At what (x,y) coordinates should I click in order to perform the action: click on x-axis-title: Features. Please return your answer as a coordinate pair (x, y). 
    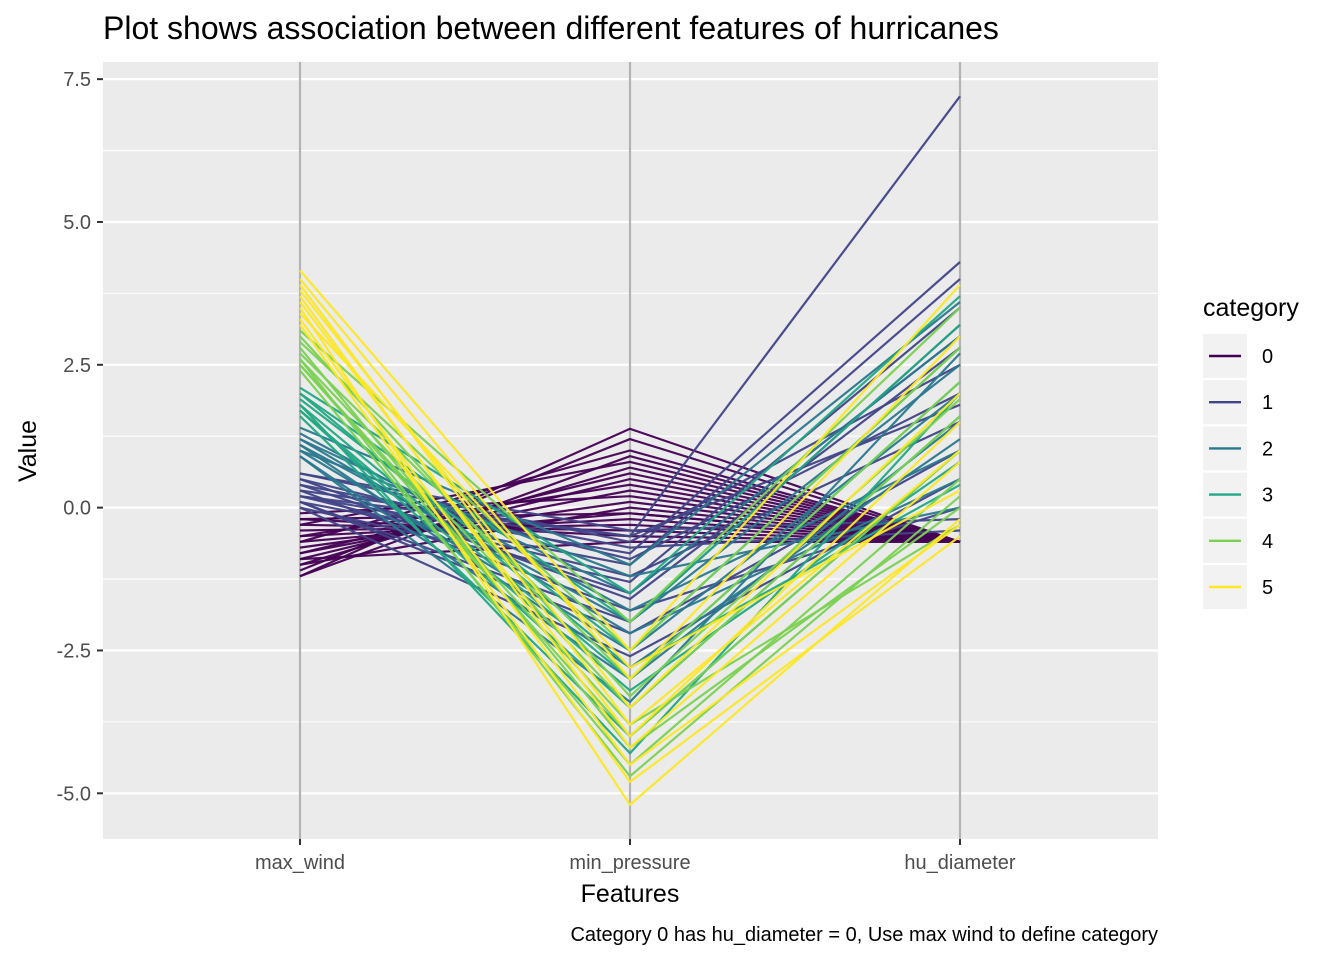
    Looking at the image, I should click on (630, 894).